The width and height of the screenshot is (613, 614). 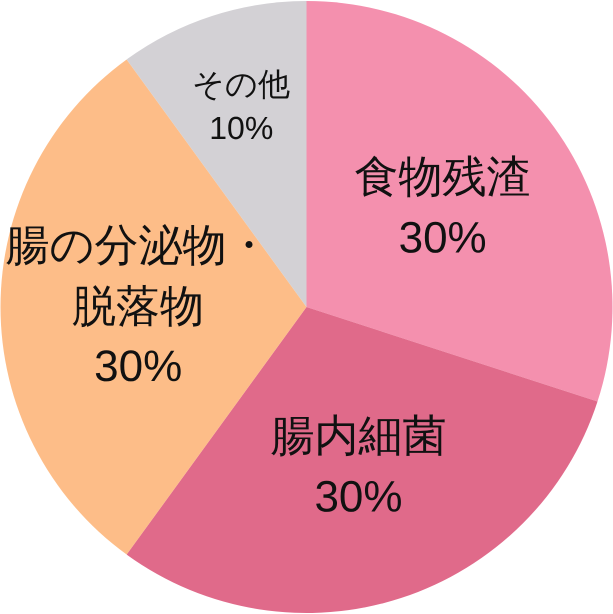 I want to click on slice-label: その他, so click(x=241, y=84).